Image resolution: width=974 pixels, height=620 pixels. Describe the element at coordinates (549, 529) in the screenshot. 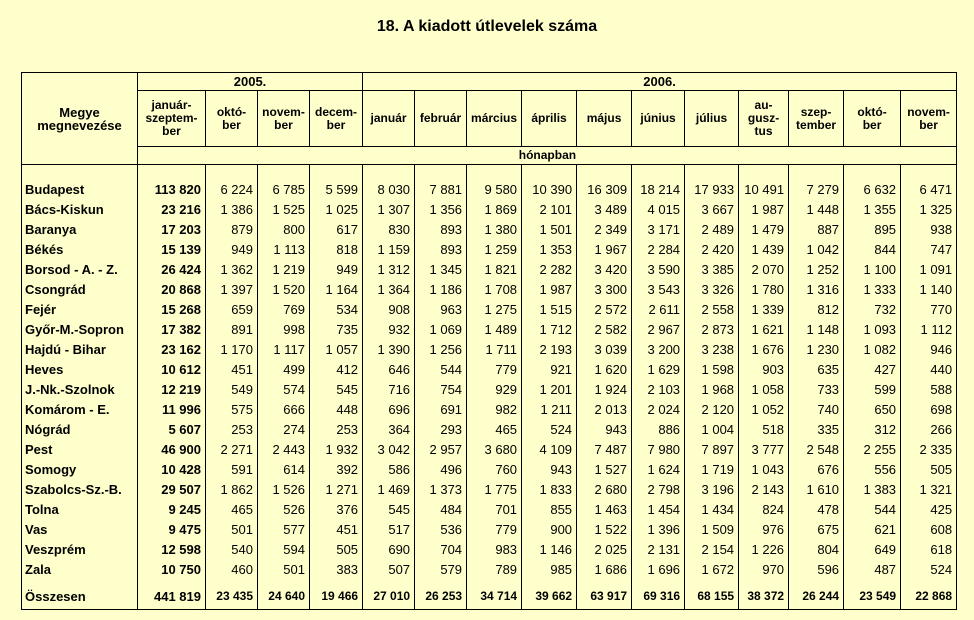

I see `value-cell: 900` at that location.